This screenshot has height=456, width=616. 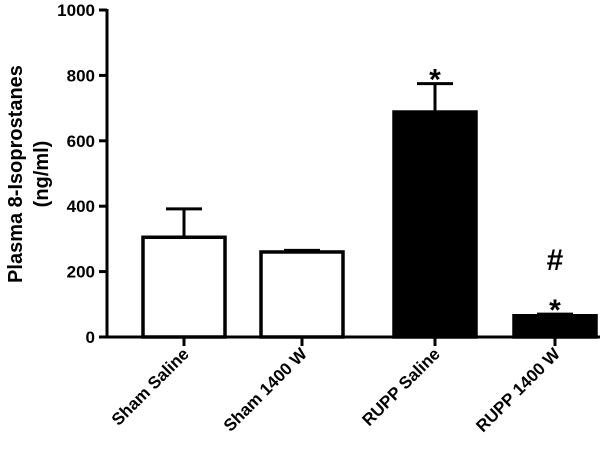 I want to click on y-tick-label: 0, so click(x=90, y=337).